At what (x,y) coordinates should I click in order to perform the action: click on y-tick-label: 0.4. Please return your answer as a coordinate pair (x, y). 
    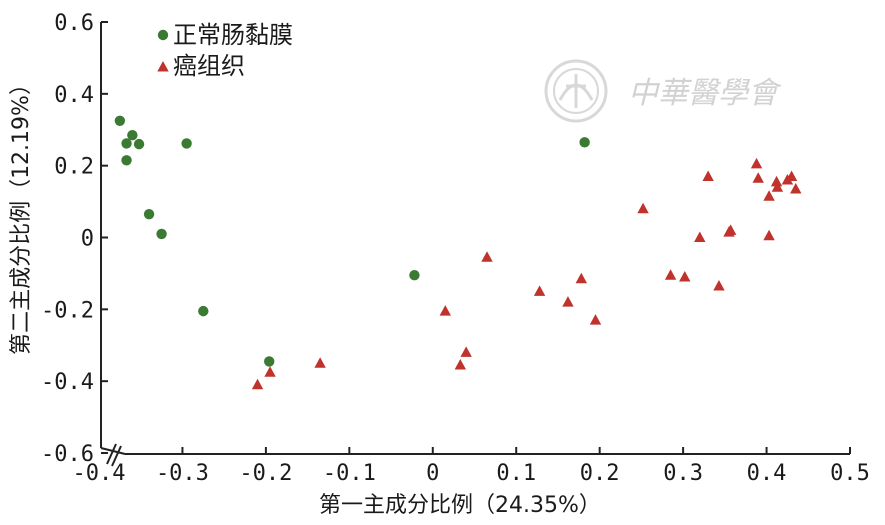
    Looking at the image, I should click on (74, 95).